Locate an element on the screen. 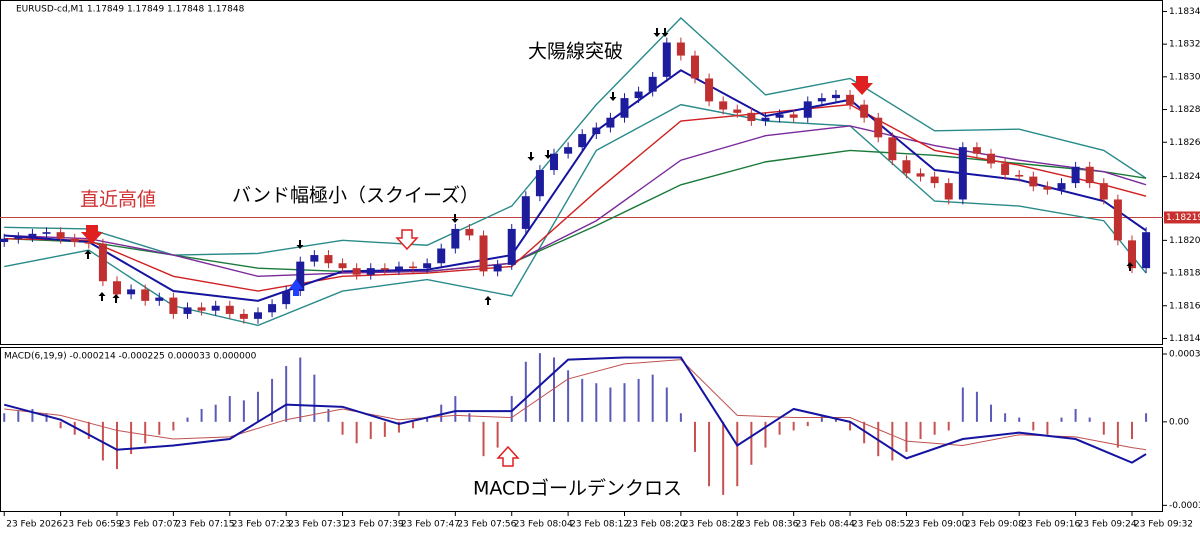  x-tick-label: 23 Feb 08:28 is located at coordinates (712, 525).